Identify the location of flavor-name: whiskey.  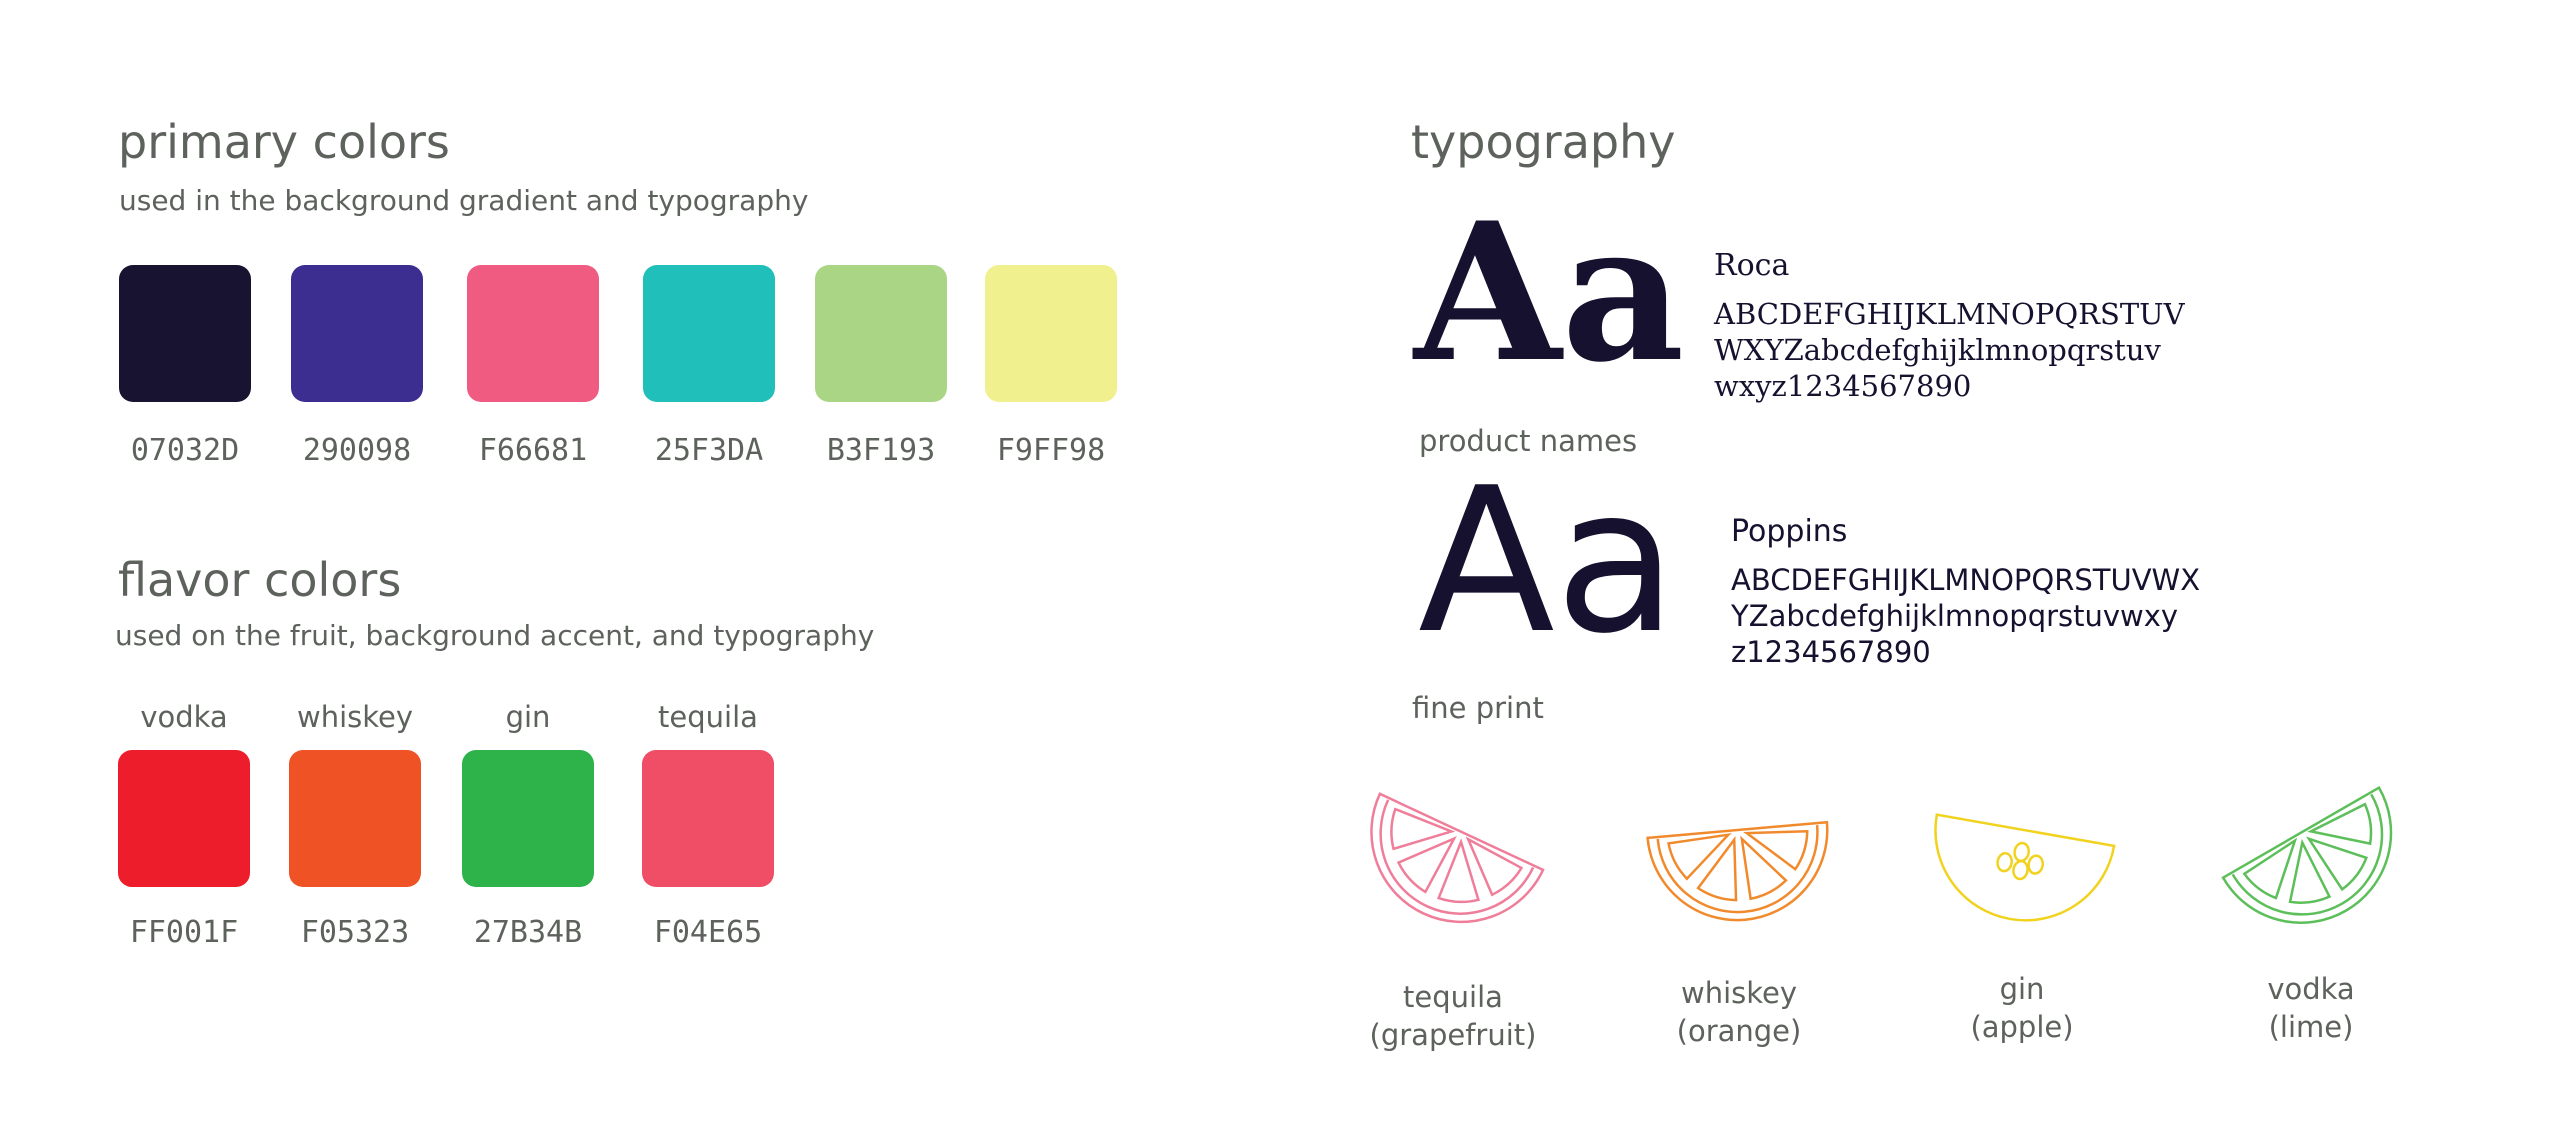
(355, 717).